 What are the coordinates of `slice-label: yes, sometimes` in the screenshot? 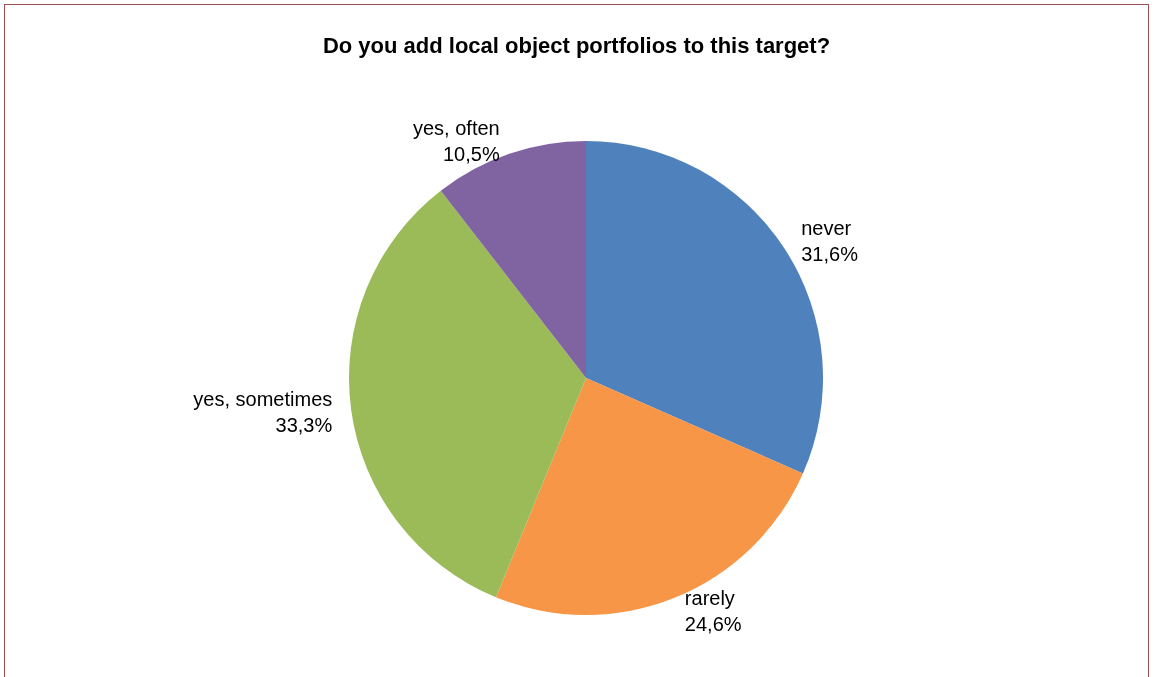 It's located at (263, 398).